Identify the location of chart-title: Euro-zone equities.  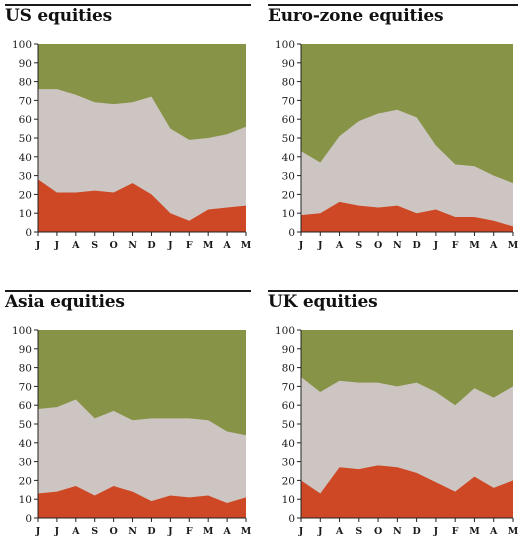
(356, 16).